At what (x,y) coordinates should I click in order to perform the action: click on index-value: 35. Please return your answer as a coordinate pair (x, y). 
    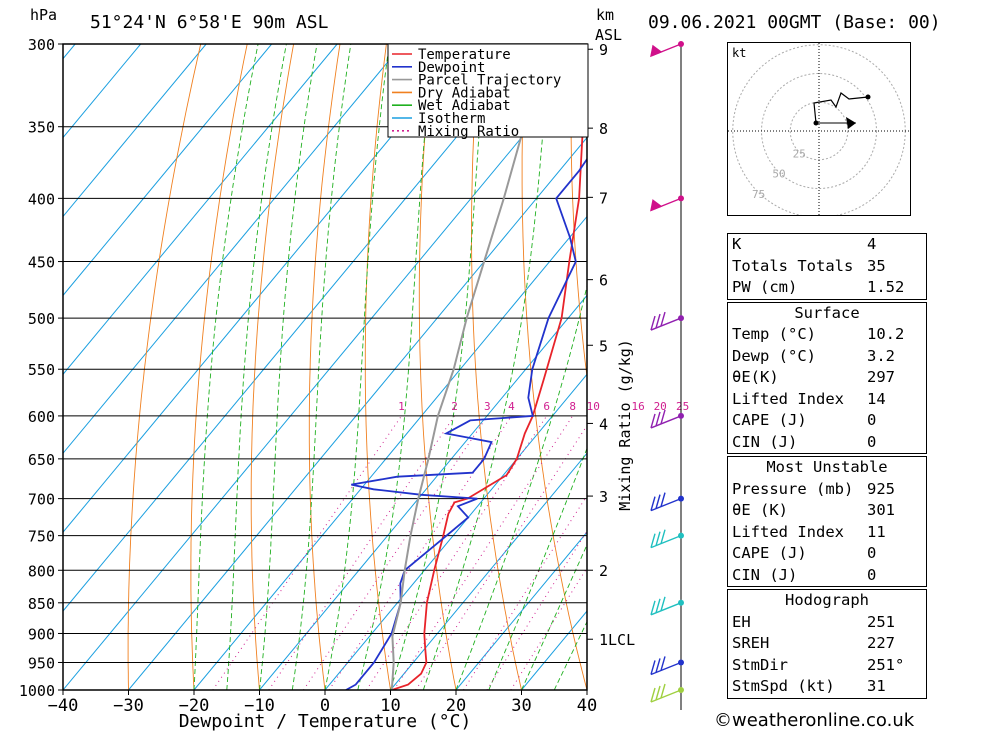
    Looking at the image, I should click on (876, 265).